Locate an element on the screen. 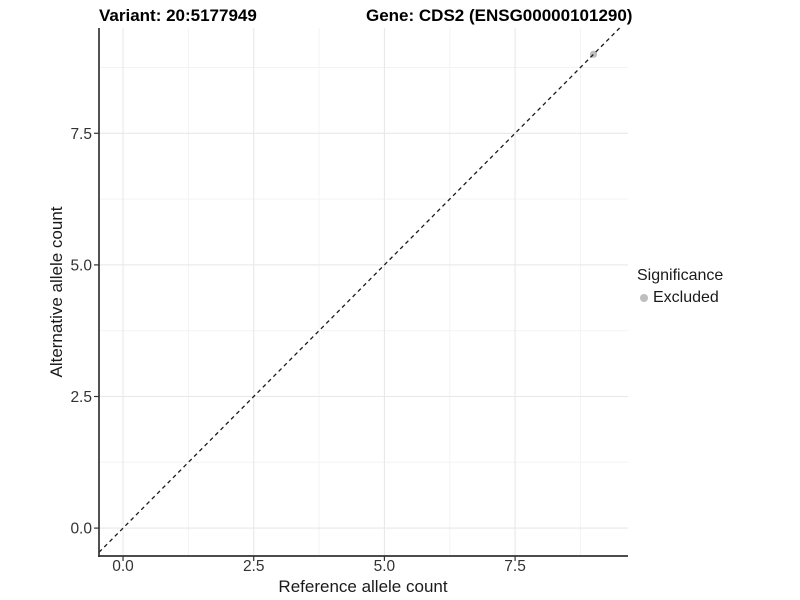 Image resolution: width=800 pixels, height=600 pixels. x-tick-label: 5.0 is located at coordinates (385, 566).